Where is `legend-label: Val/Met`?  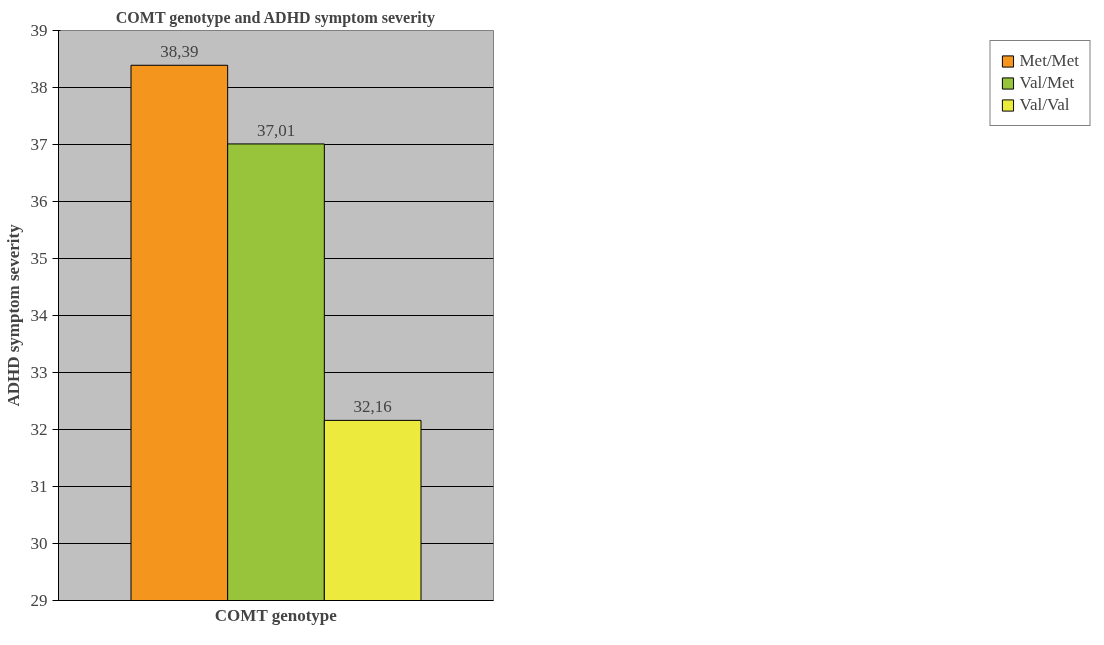
legend-label: Val/Met is located at coordinates (1047, 83).